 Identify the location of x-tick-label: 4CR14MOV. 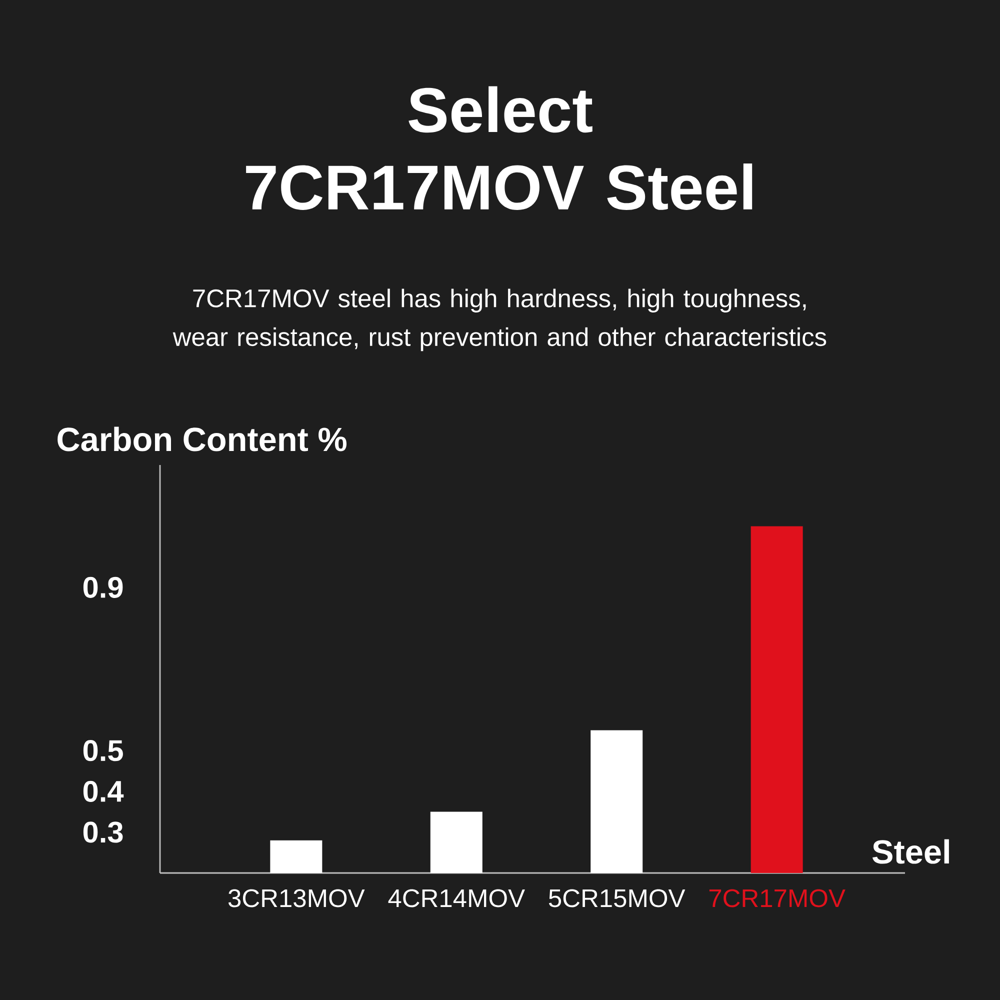
(456, 898).